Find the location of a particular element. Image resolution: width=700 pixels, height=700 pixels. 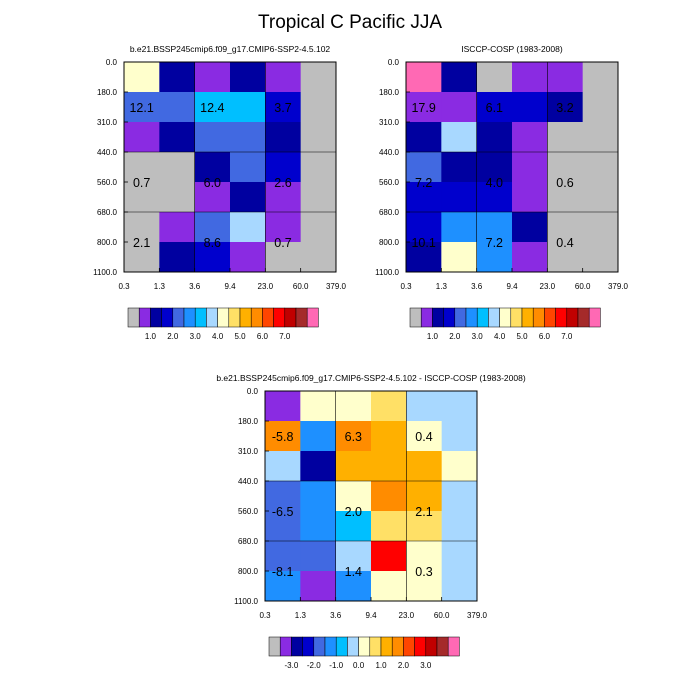

y-tick-label: 680.0 is located at coordinates (248, 541).